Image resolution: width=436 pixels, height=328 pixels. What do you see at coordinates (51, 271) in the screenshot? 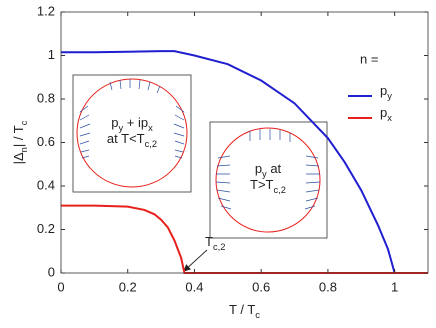
I see `y-tick-label: 0` at bounding box center [51, 271].